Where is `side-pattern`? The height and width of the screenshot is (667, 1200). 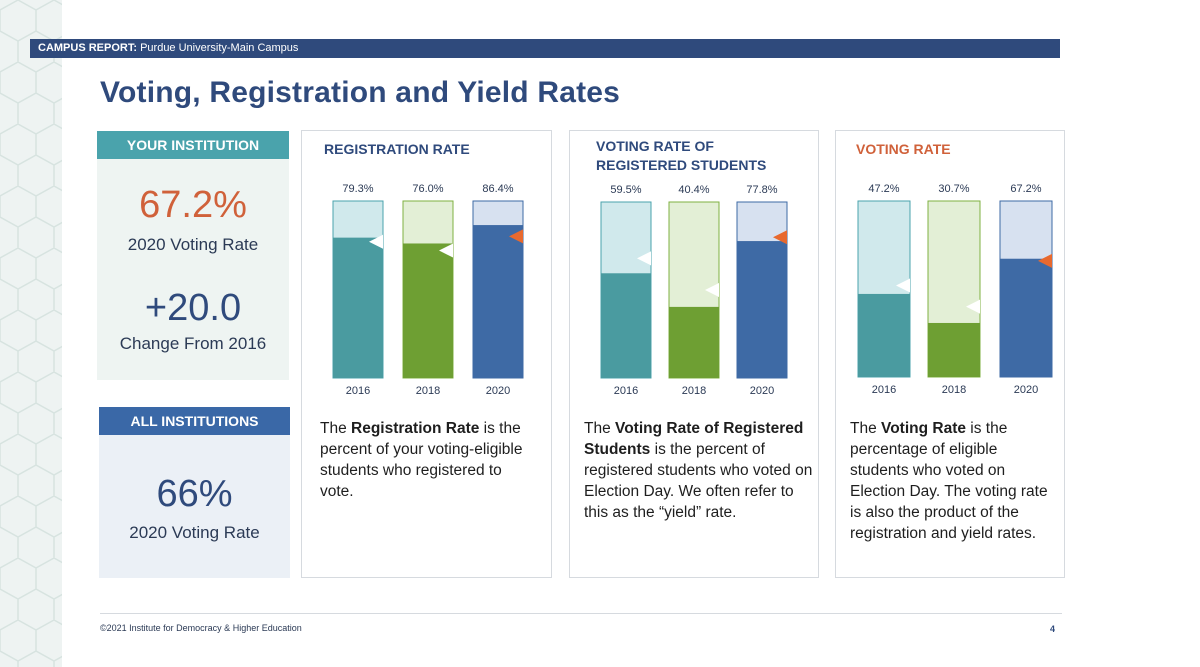
side-pattern is located at coordinates (31, 333).